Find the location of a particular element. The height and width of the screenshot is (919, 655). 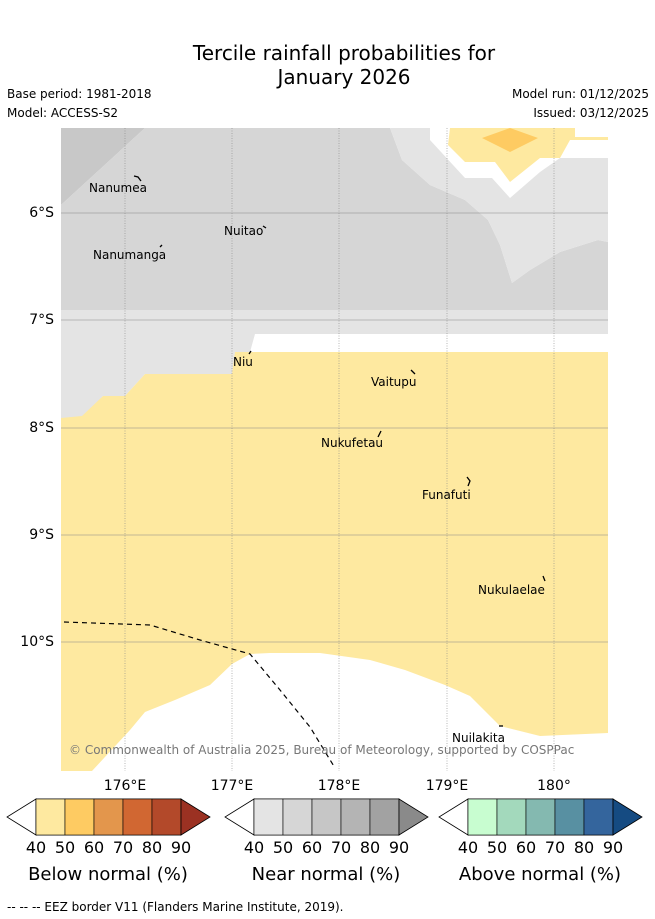

lat-label: 6°S is located at coordinates (41, 213).